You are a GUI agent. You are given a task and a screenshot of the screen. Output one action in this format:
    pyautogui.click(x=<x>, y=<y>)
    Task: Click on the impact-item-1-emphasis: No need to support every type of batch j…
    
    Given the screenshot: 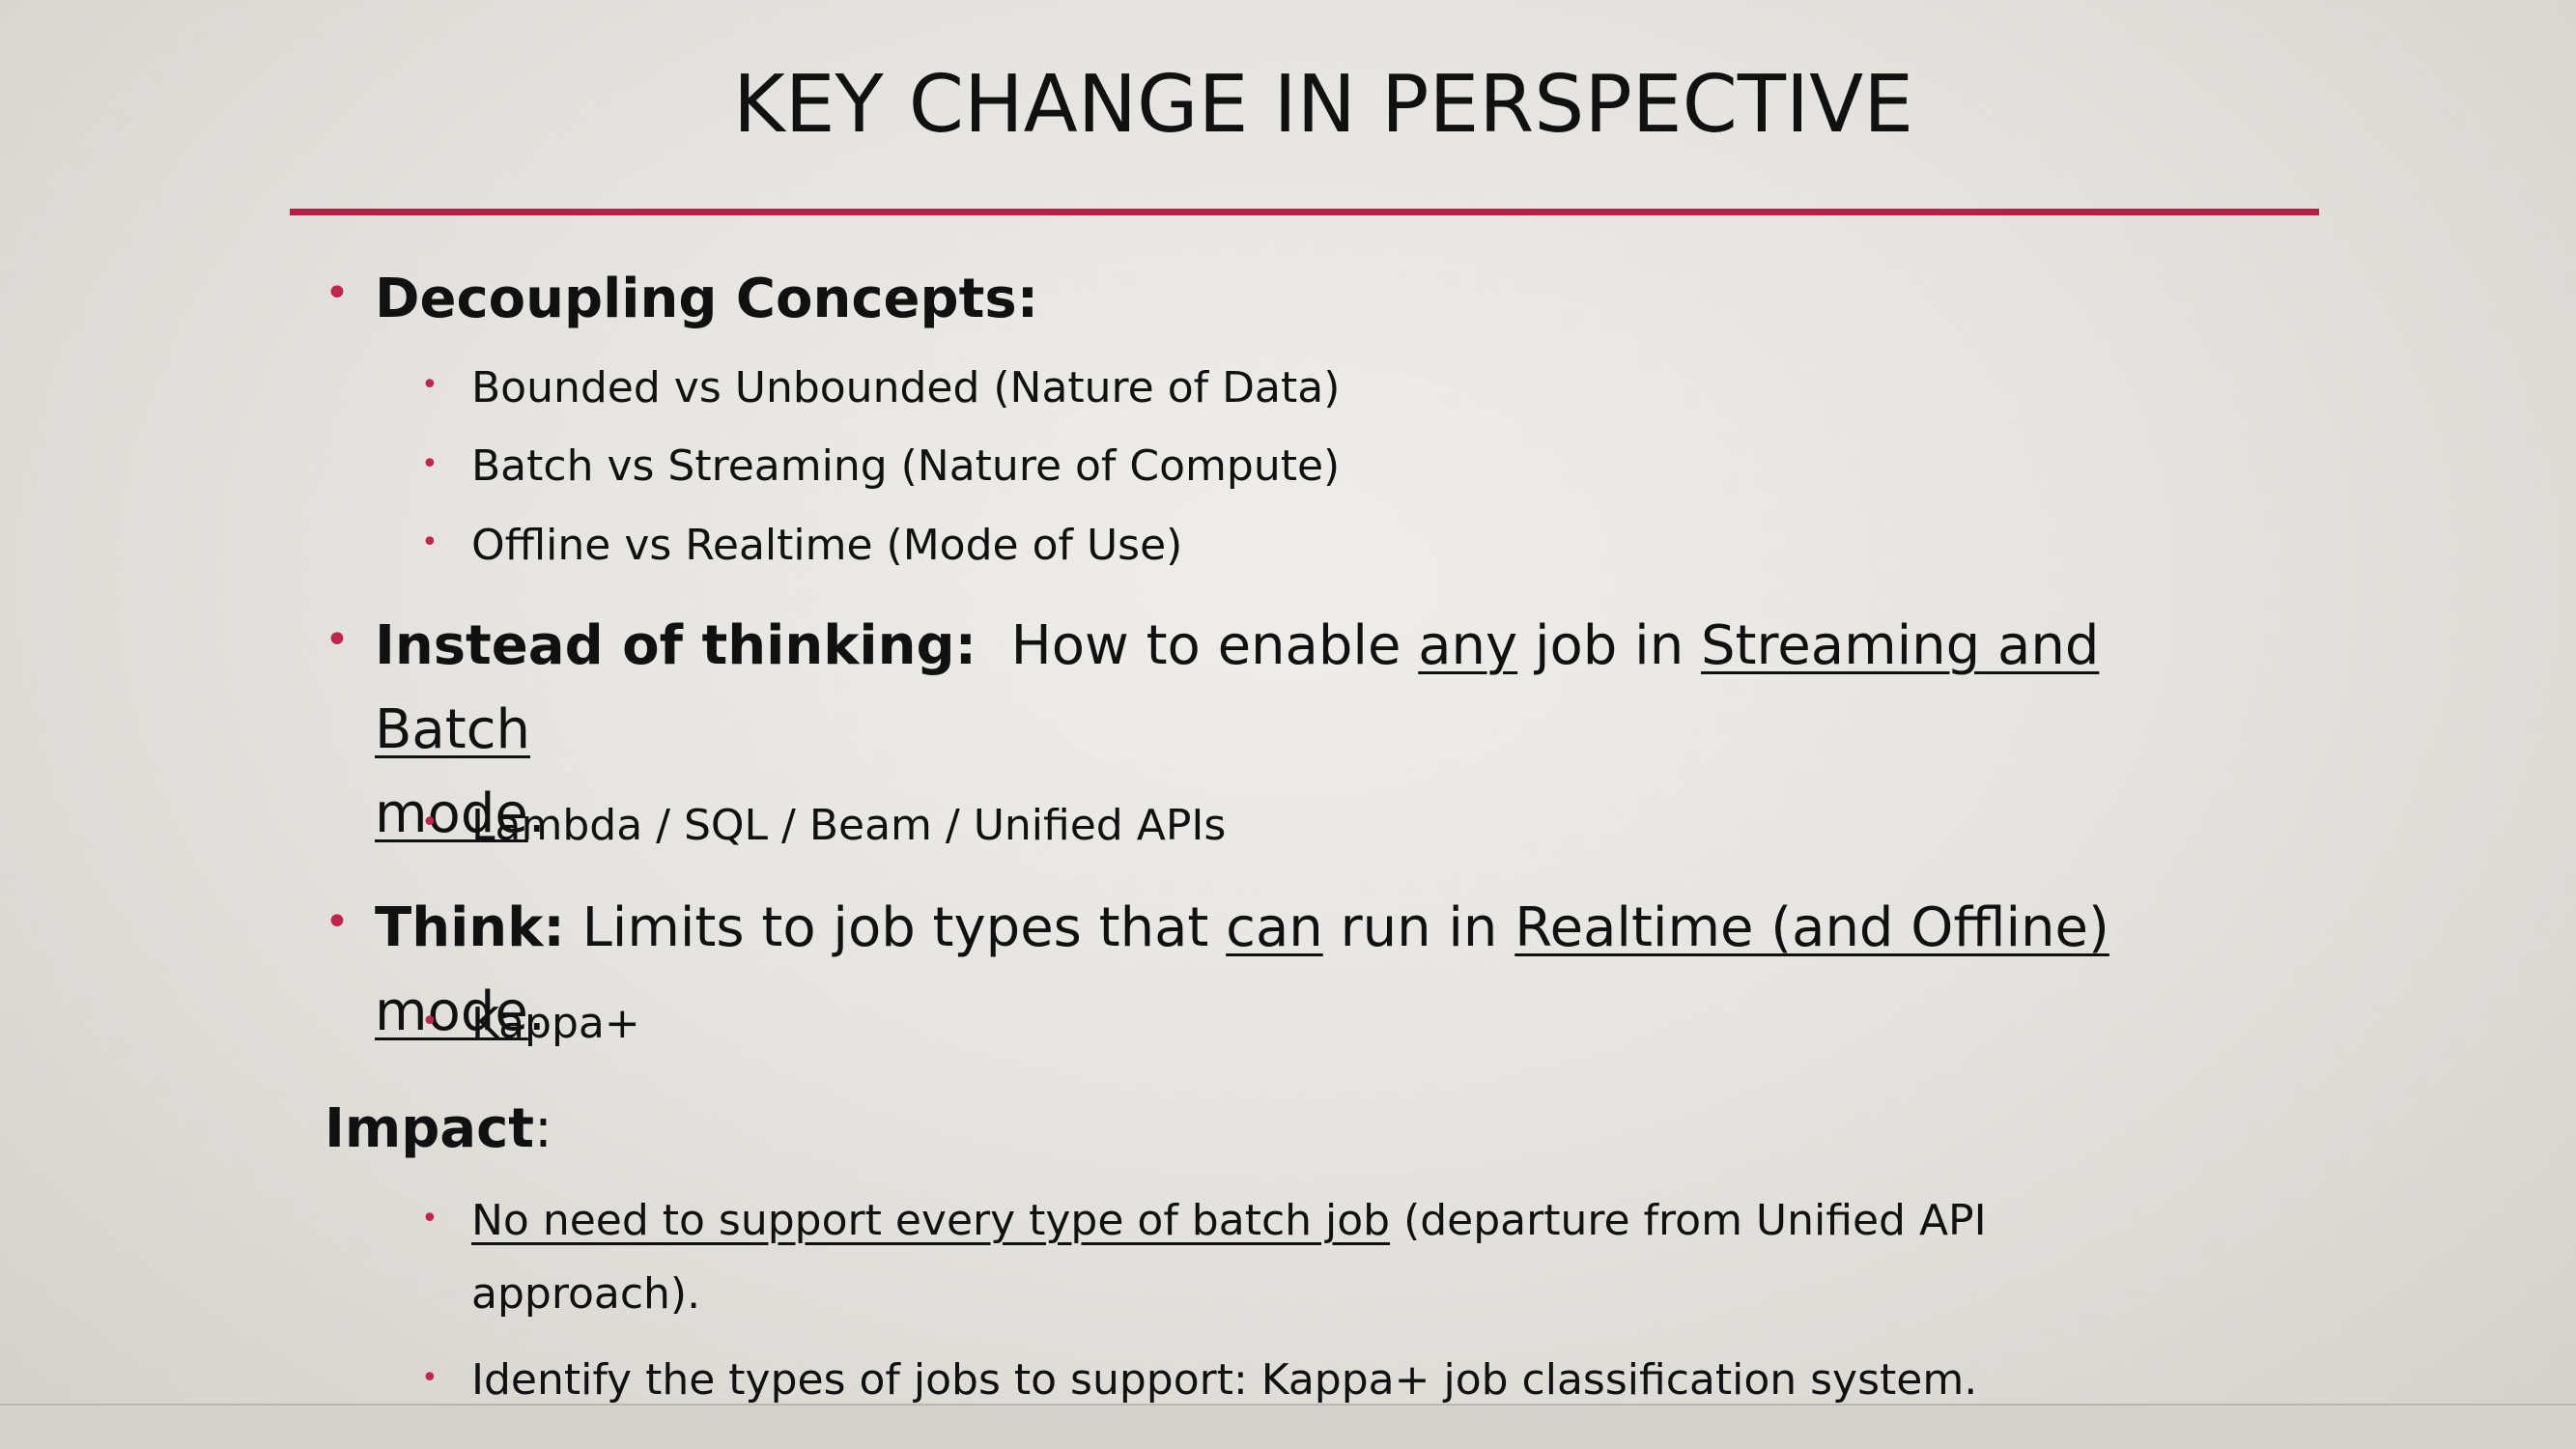 What is the action you would take?
    pyautogui.click(x=931, y=1220)
    